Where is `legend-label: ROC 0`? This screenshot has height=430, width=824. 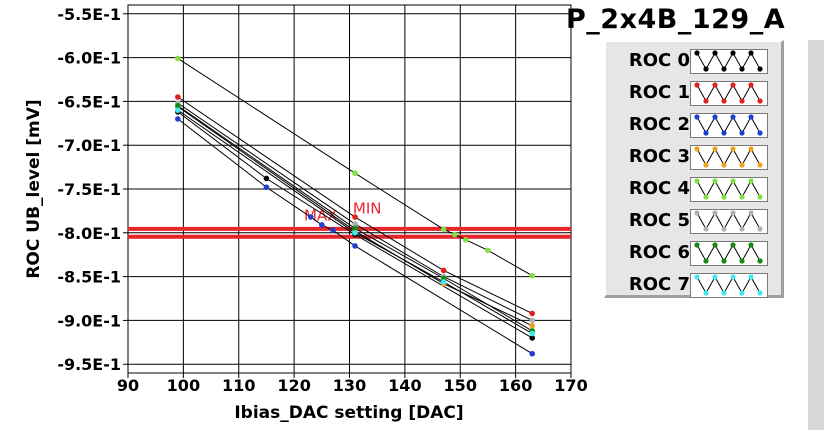
legend-label: ROC 0 is located at coordinates (659, 60).